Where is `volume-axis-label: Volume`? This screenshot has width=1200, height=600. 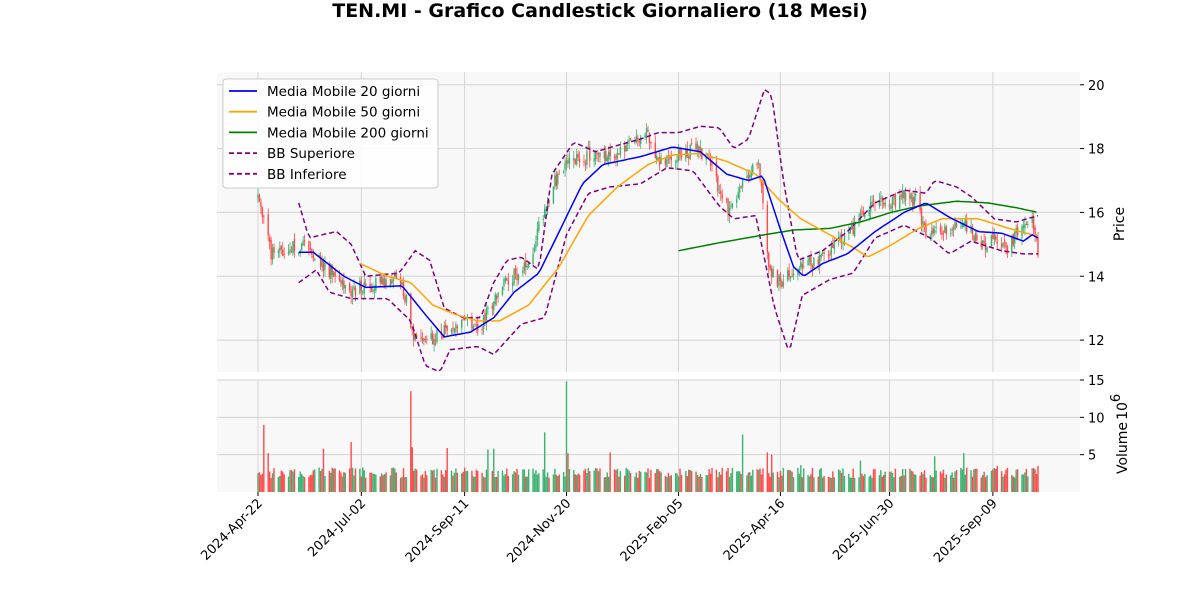 volume-axis-label: Volume is located at coordinates (1123, 448).